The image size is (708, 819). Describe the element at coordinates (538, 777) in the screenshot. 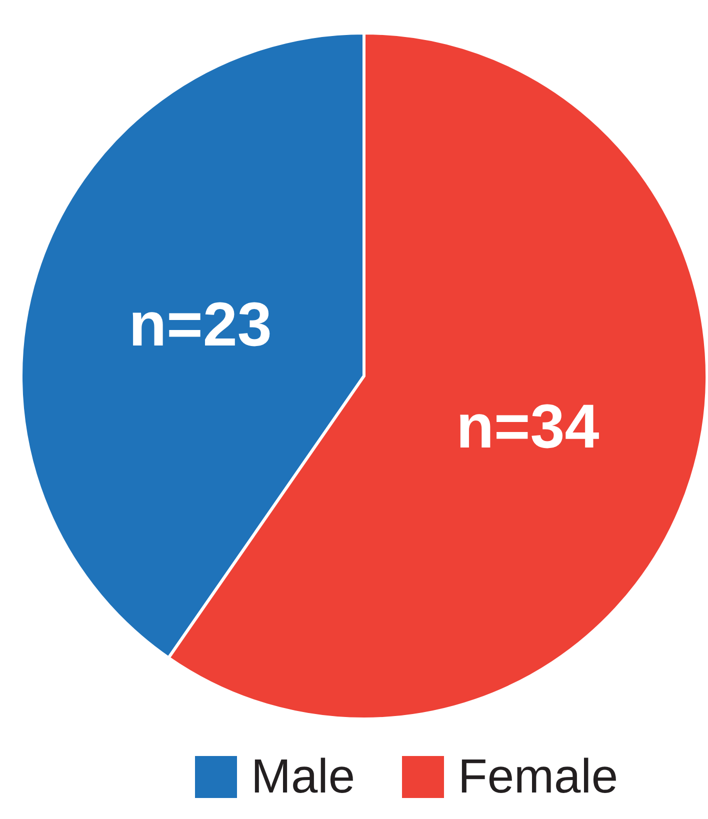

I see `slice-label: Female` at that location.